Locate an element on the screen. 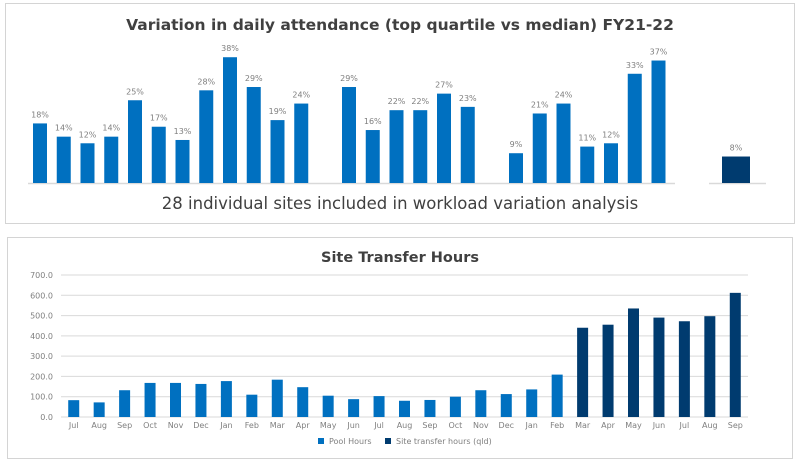 The image size is (800, 462). data-label: 27% is located at coordinates (444, 85).